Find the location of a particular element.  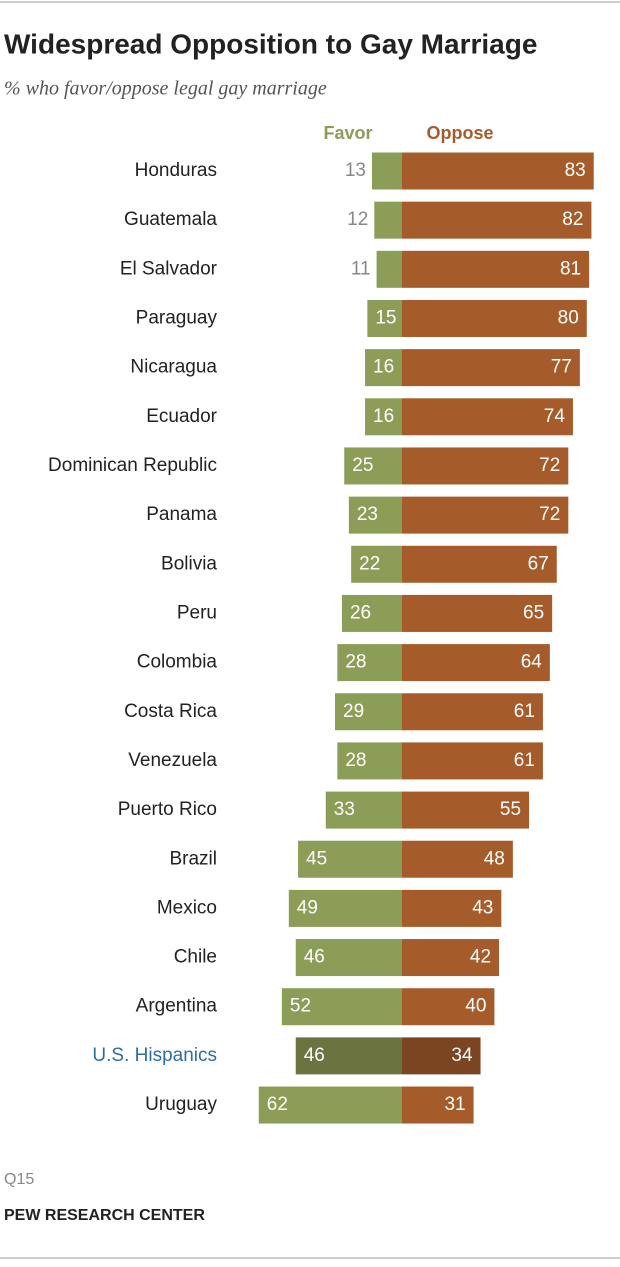

value-label: 11 is located at coordinates (361, 268).